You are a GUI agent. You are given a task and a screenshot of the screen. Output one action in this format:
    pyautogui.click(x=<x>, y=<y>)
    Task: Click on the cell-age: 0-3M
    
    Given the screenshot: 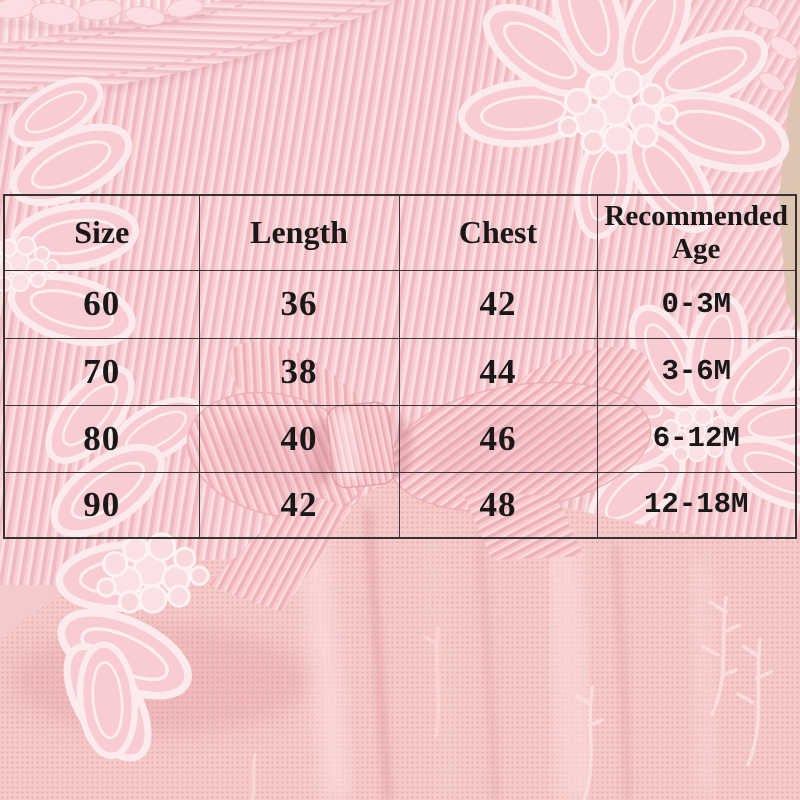 What is the action you would take?
    pyautogui.click(x=696, y=304)
    